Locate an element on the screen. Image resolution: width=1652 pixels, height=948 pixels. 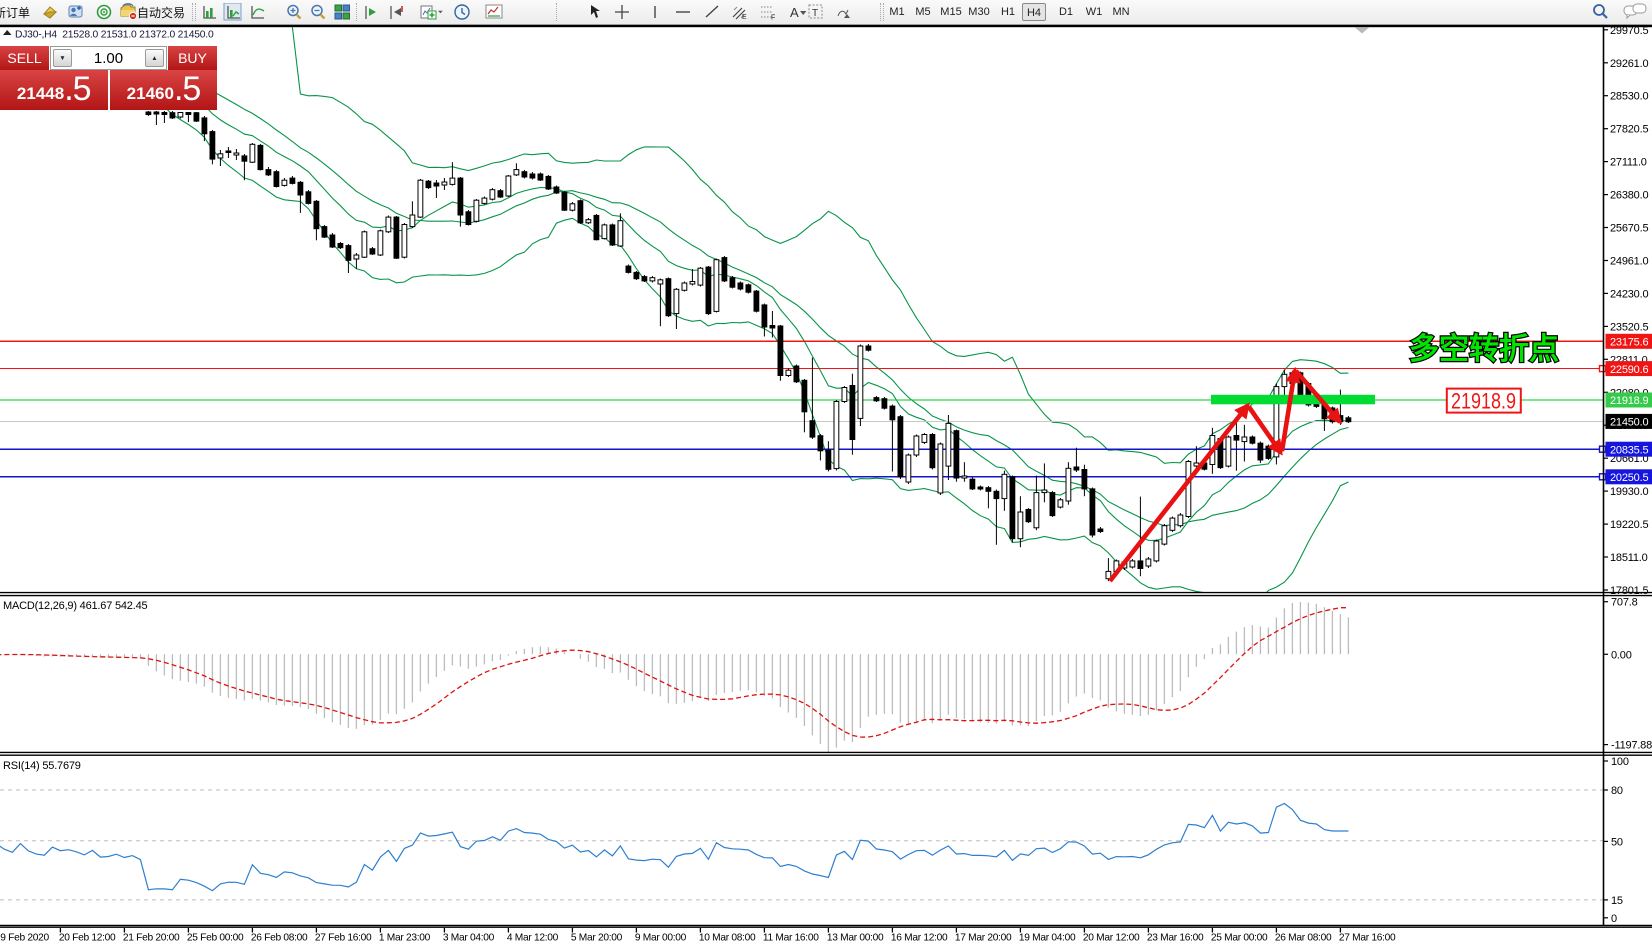
svg-text: 20 Mar 12:00 is located at coordinates (1111, 938).